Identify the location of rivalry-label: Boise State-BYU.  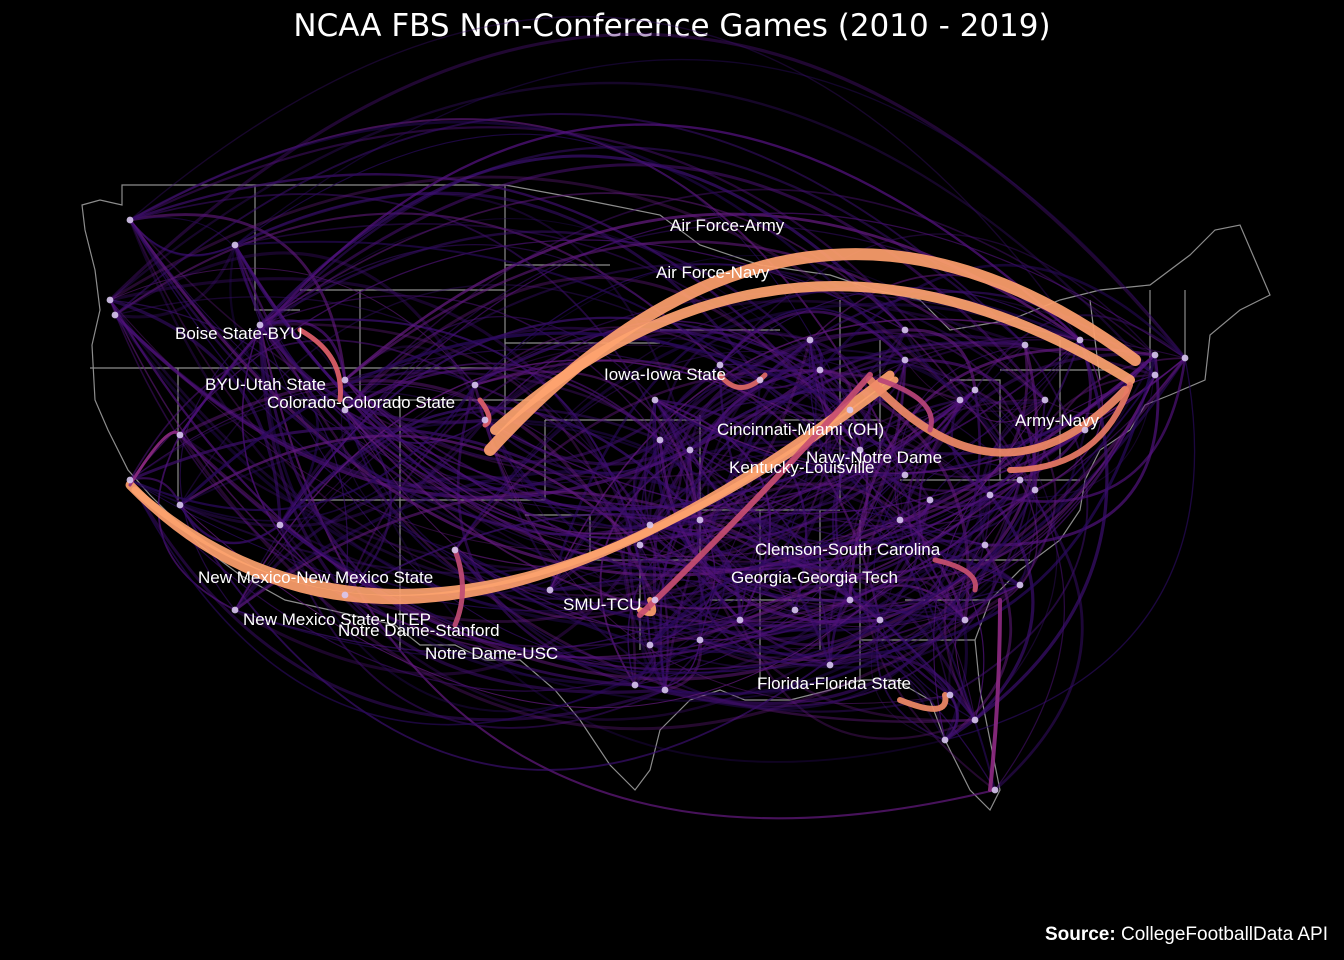
(239, 333).